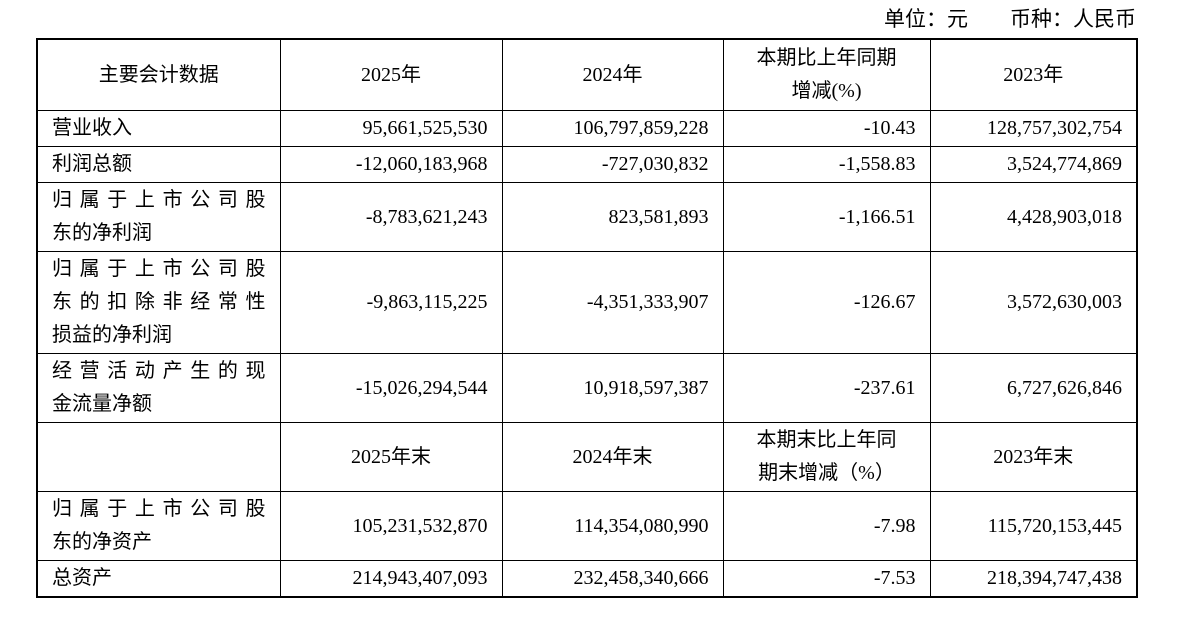 Image resolution: width=1180 pixels, height=624 pixels. I want to click on cell-value-change: -7.98, so click(826, 526).